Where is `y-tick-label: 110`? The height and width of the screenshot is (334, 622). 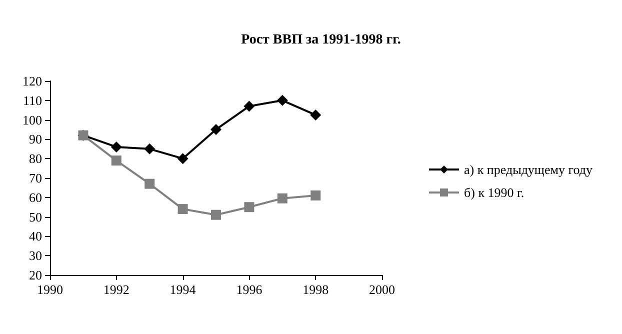 y-tick-label: 110 is located at coordinates (32, 100).